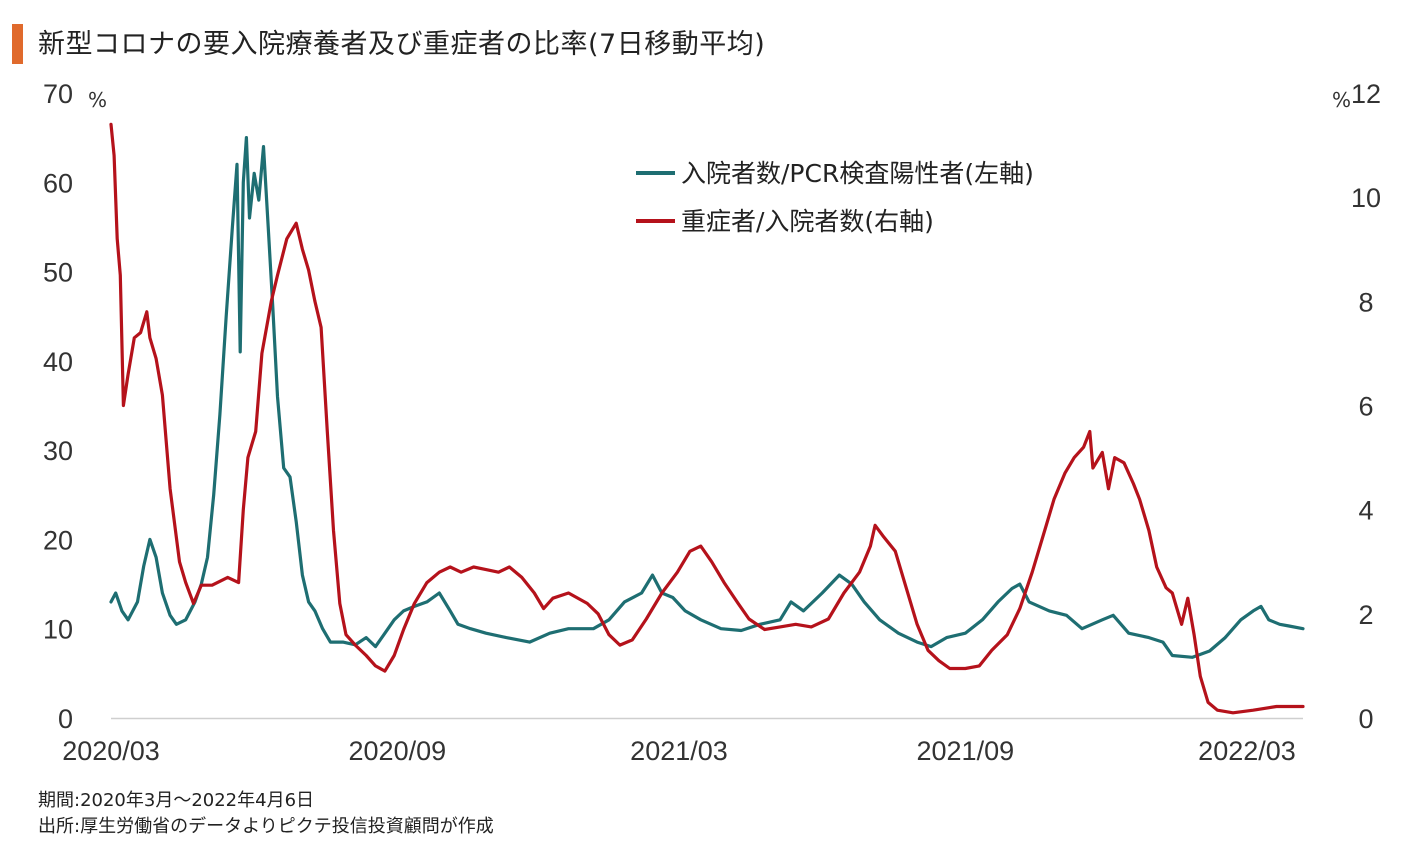 This screenshot has height=845, width=1411. Describe the element at coordinates (398, 751) in the screenshot. I see `x-tick-label: 2020/09` at that location.